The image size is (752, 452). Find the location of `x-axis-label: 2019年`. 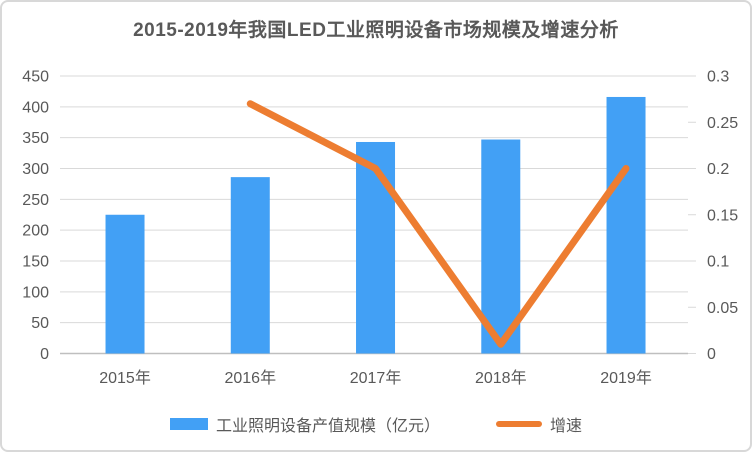

x-axis-label: 2019年 is located at coordinates (626, 378).